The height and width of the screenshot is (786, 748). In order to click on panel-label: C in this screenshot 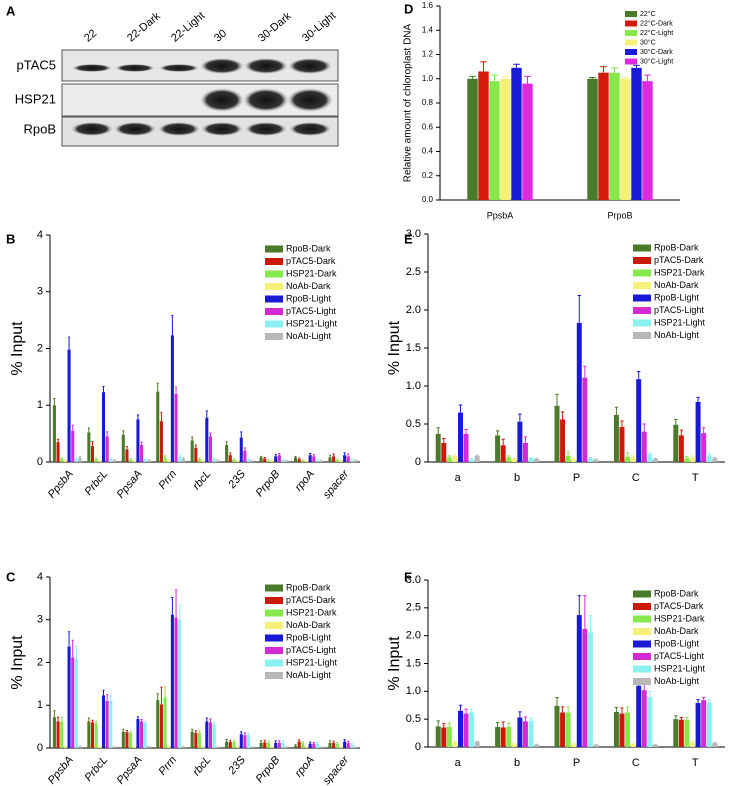, I will do `click(11, 576)`.